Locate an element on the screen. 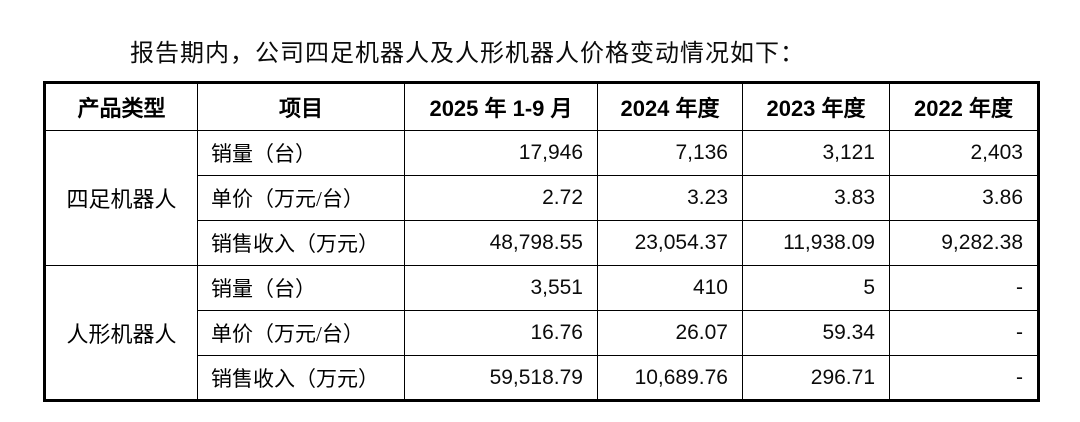 The image size is (1080, 422). value-cell: 59,518.79 is located at coordinates (501, 378).